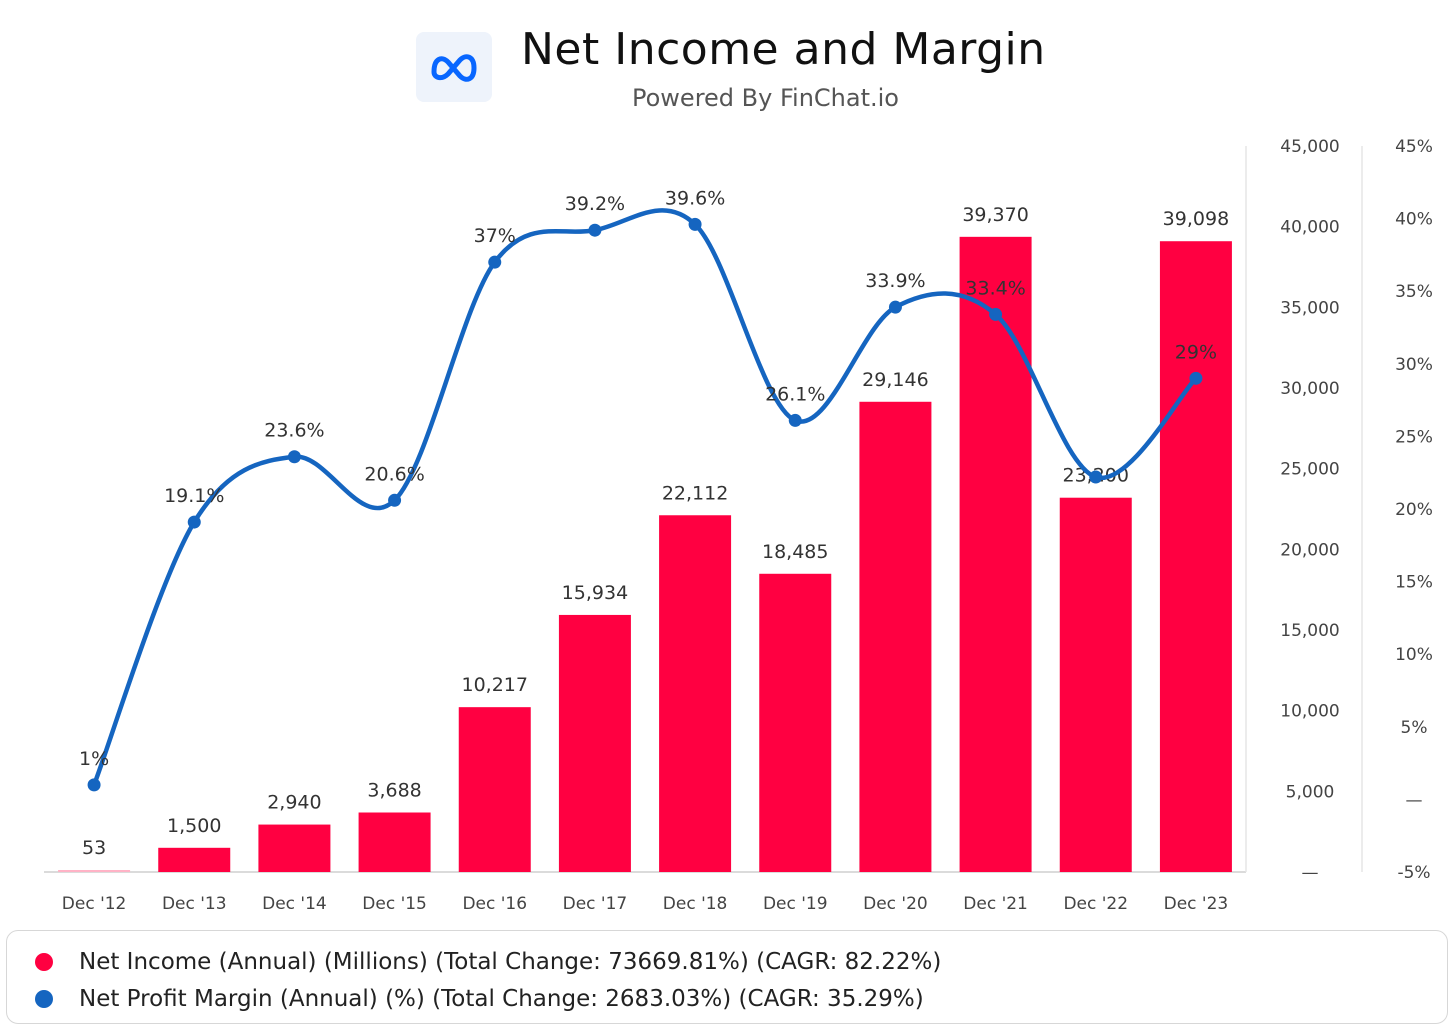 This screenshot has width=1456, height=1031. What do you see at coordinates (795, 394) in the screenshot?
I see `margin-label-7: 26.1%` at bounding box center [795, 394].